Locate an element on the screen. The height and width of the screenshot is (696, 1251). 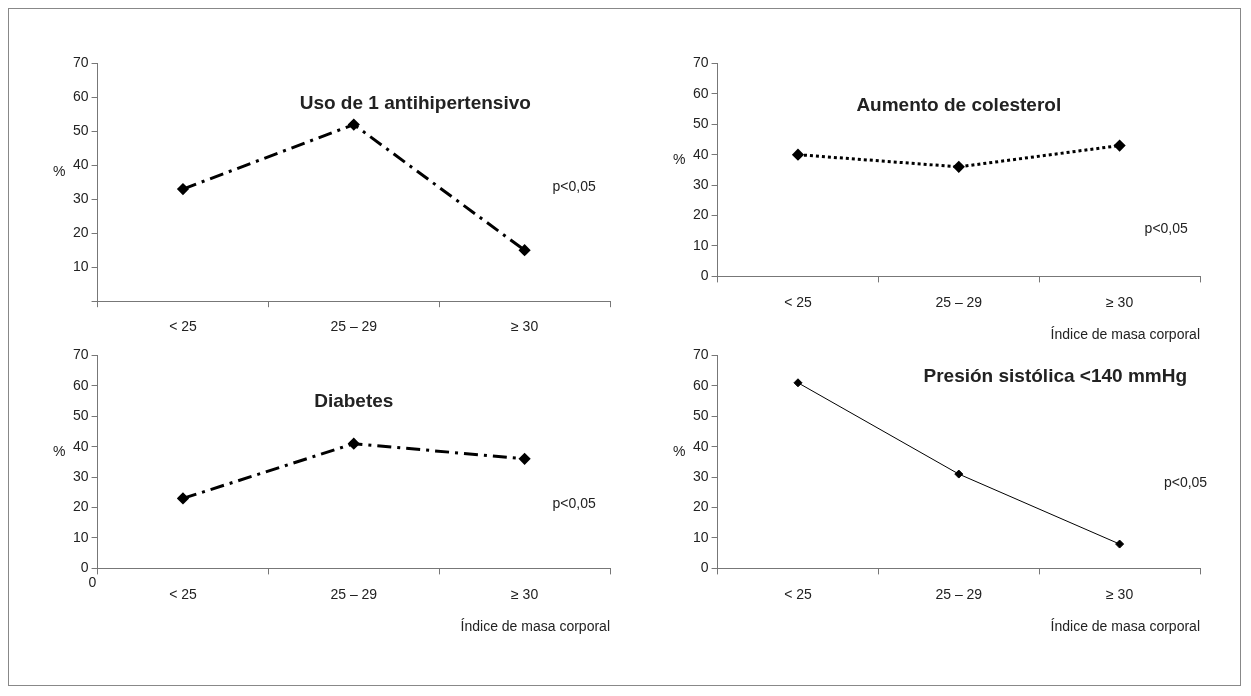
text: Presión sistólica <140 mmHg is located at coordinates (1055, 375).